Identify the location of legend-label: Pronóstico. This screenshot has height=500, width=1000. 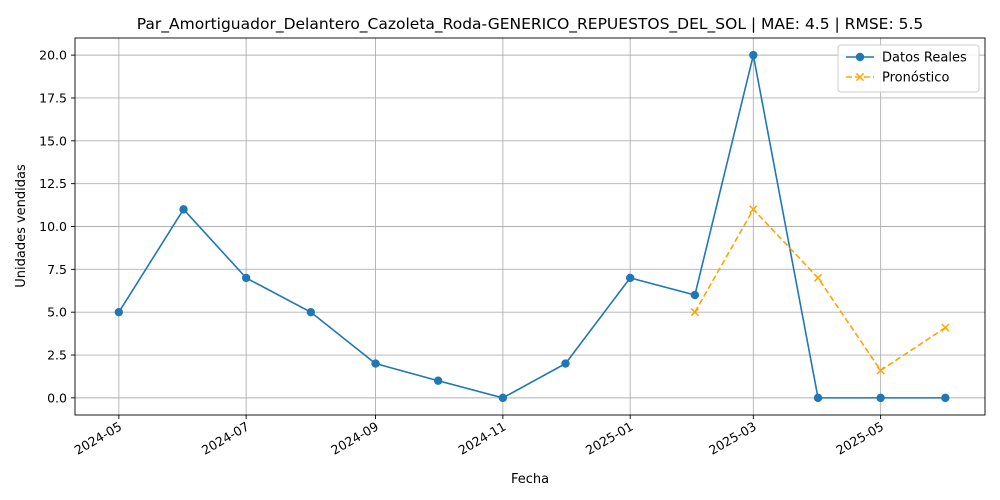
(915, 78).